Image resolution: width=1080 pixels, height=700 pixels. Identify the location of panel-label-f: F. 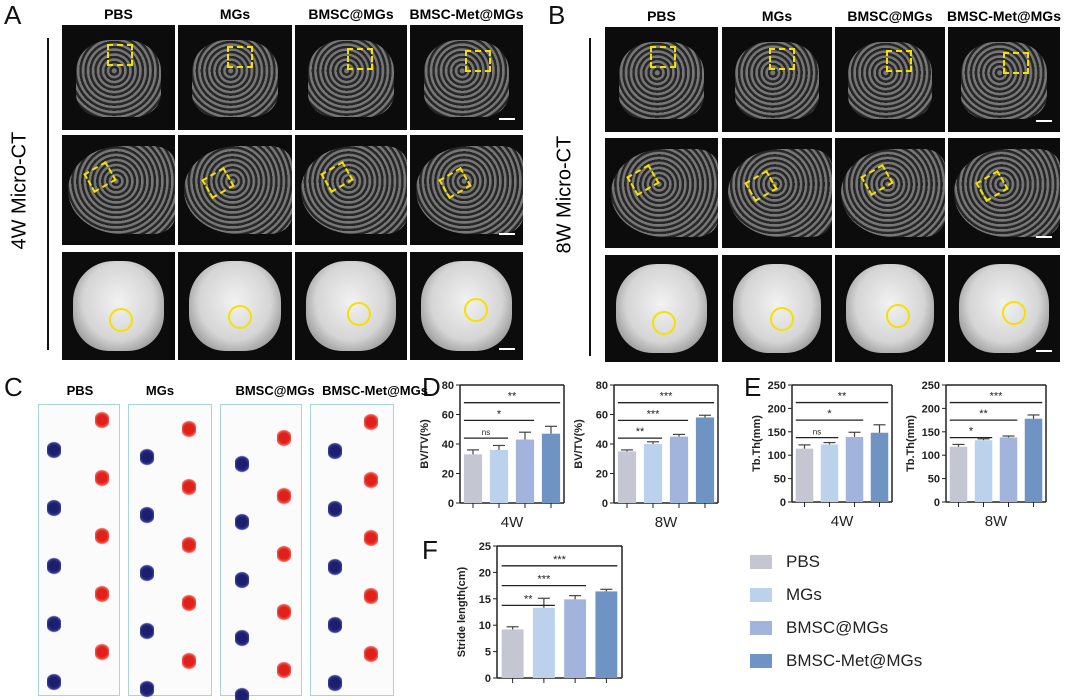
(430, 550).